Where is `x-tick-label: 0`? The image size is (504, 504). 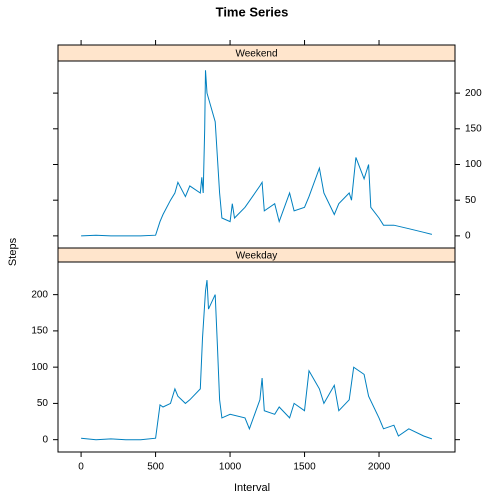
x-tick-label: 0 is located at coordinates (81, 467).